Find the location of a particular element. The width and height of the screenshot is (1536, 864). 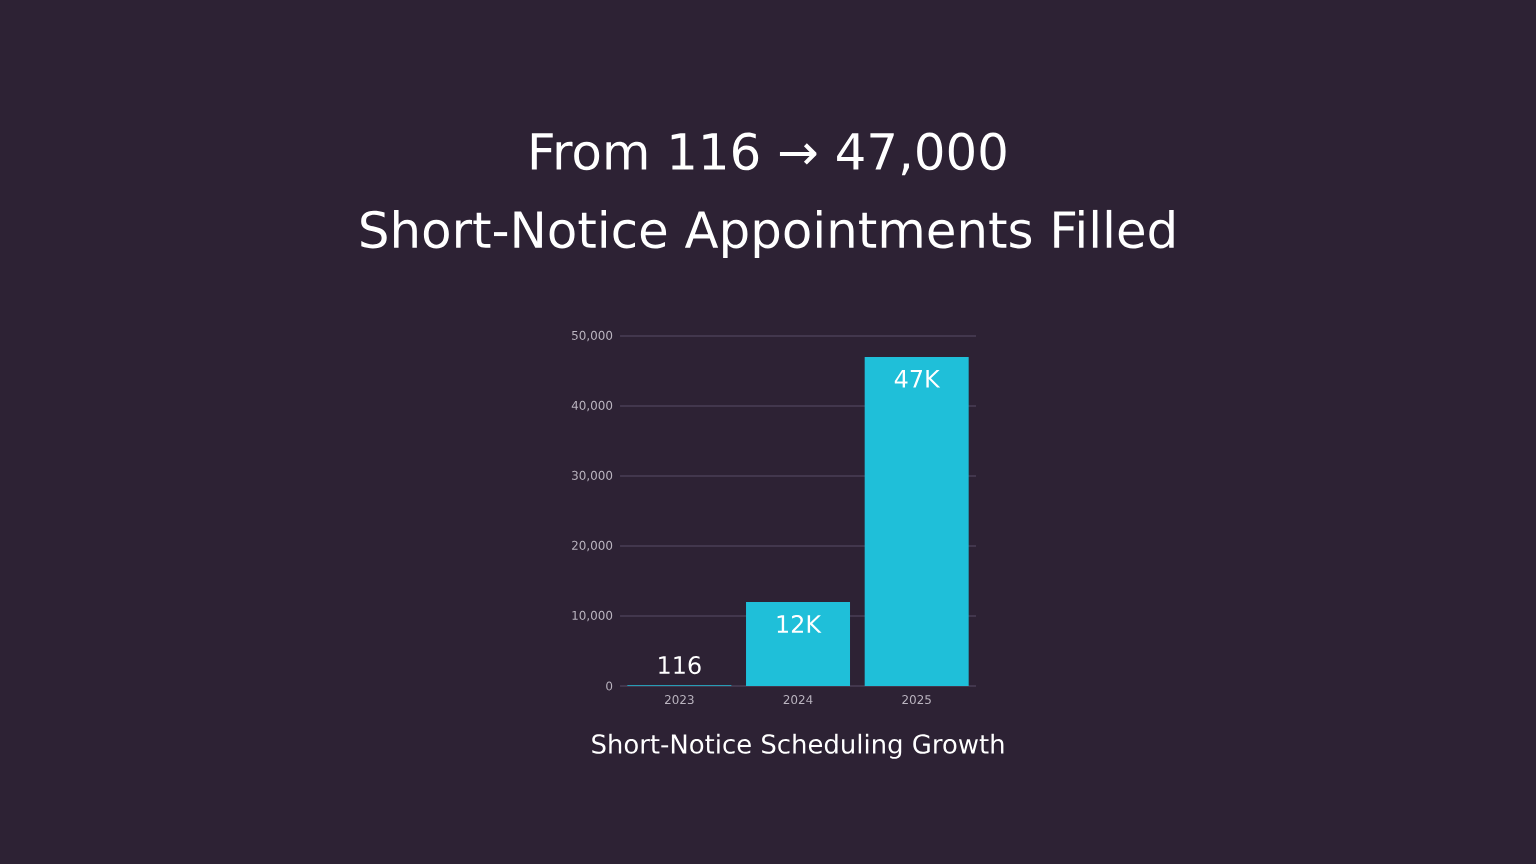

x-axis-title: Short-Notice Scheduling Growth is located at coordinates (798, 746).